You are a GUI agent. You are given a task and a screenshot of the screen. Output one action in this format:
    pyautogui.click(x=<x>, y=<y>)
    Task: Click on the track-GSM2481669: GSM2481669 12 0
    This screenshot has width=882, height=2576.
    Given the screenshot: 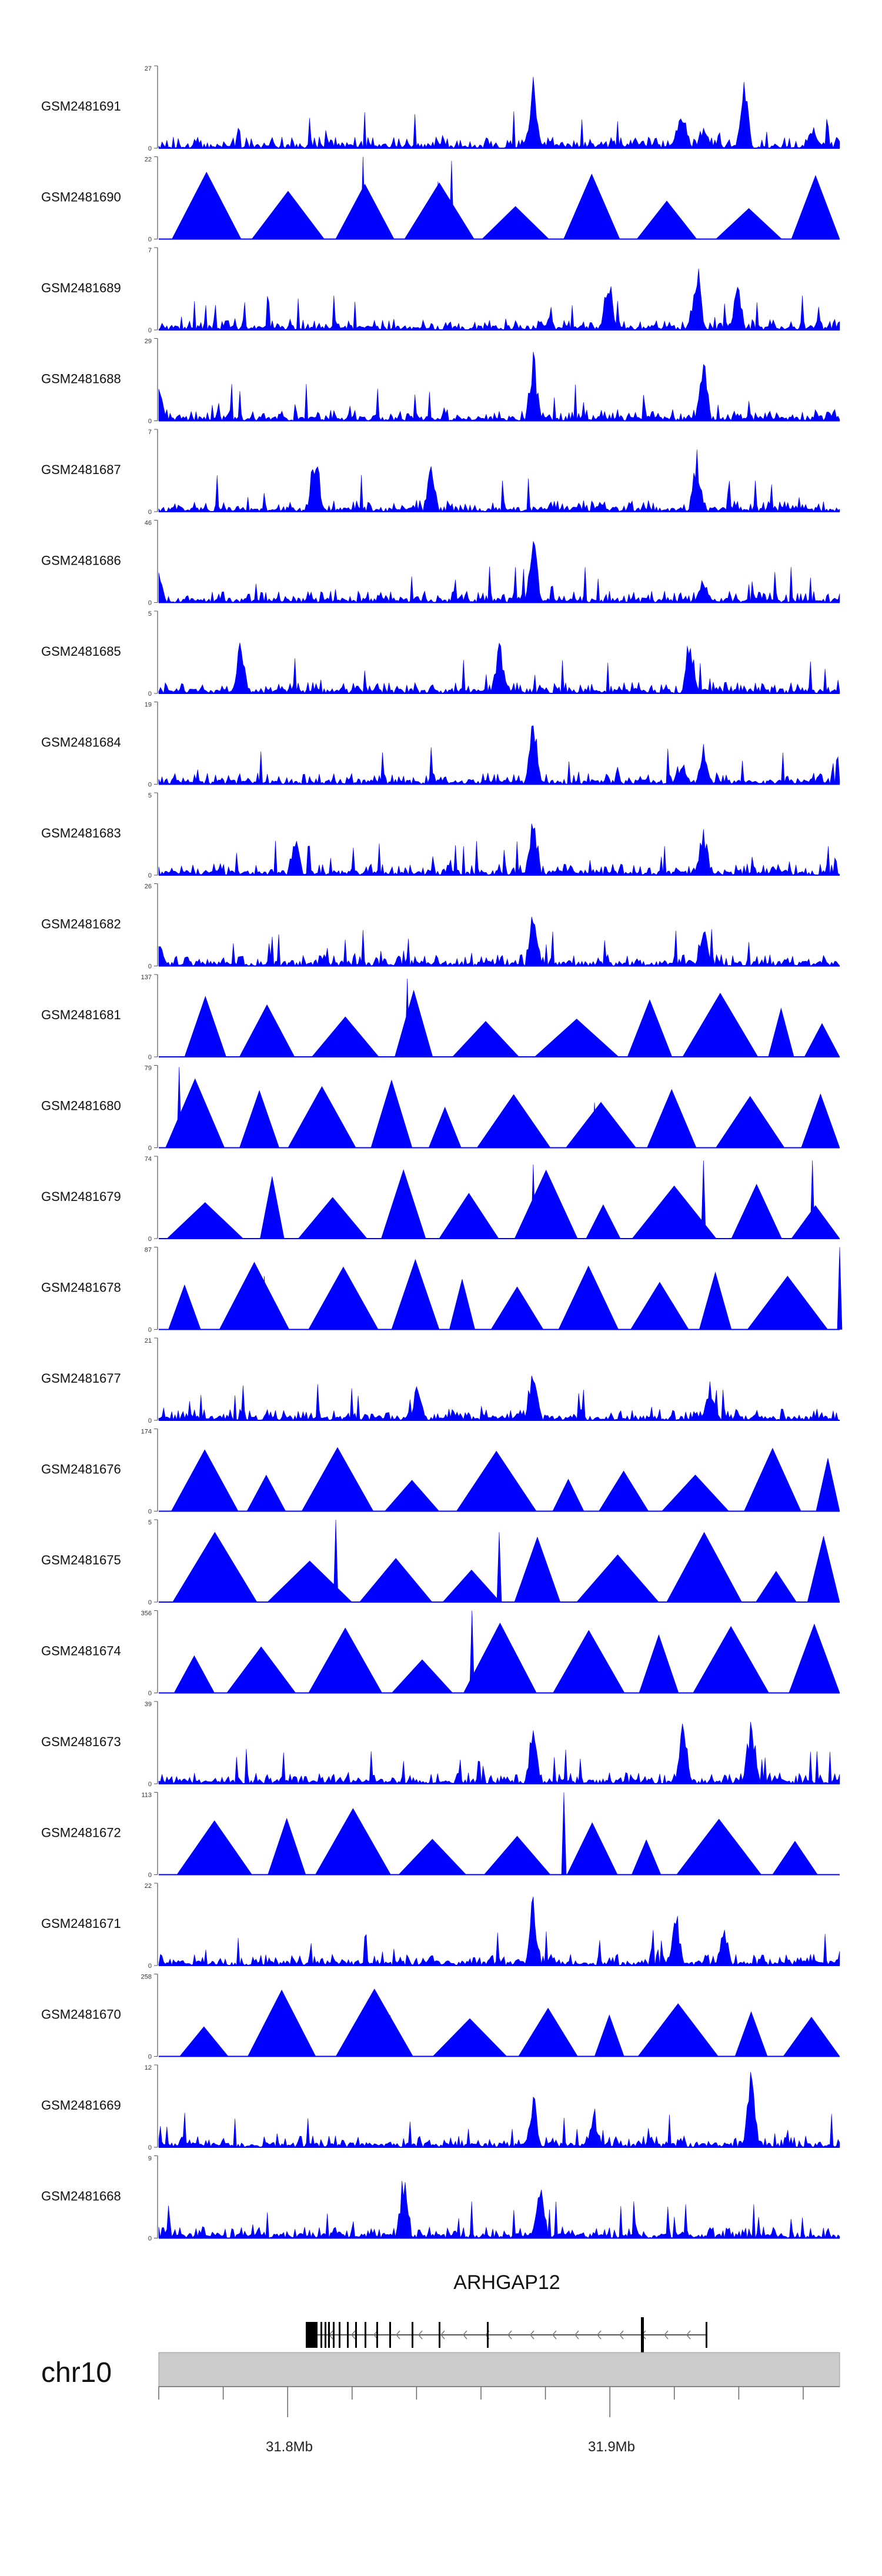 What is the action you would take?
    pyautogui.click(x=440, y=2107)
    